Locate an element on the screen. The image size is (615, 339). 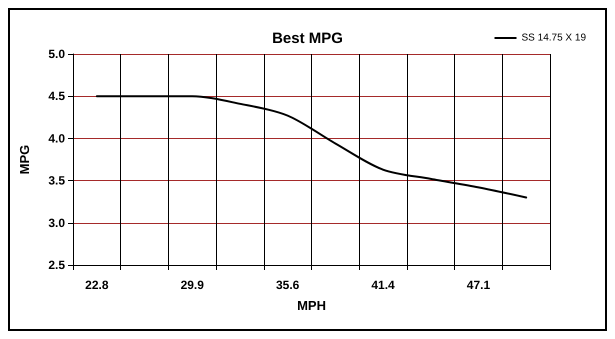
y-axis-title: MPG is located at coordinates (24, 159).